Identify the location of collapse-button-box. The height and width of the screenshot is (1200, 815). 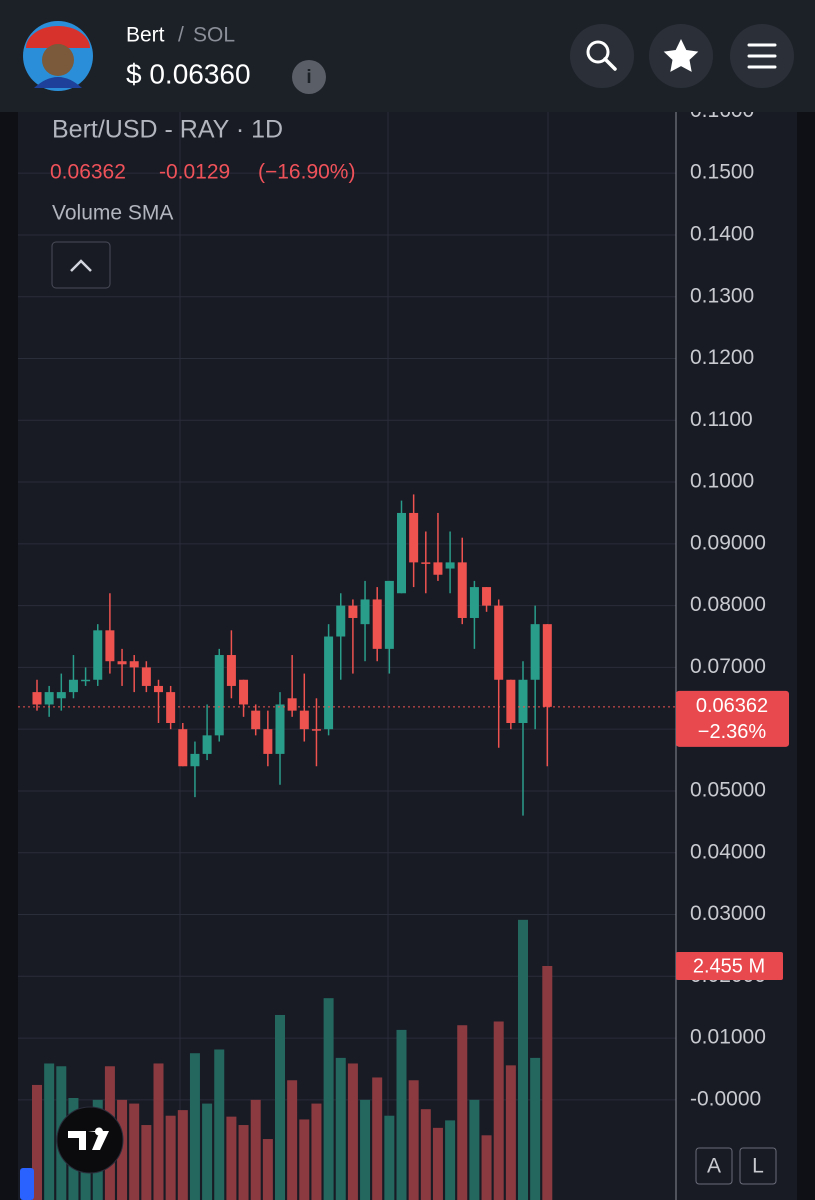
(81, 265).